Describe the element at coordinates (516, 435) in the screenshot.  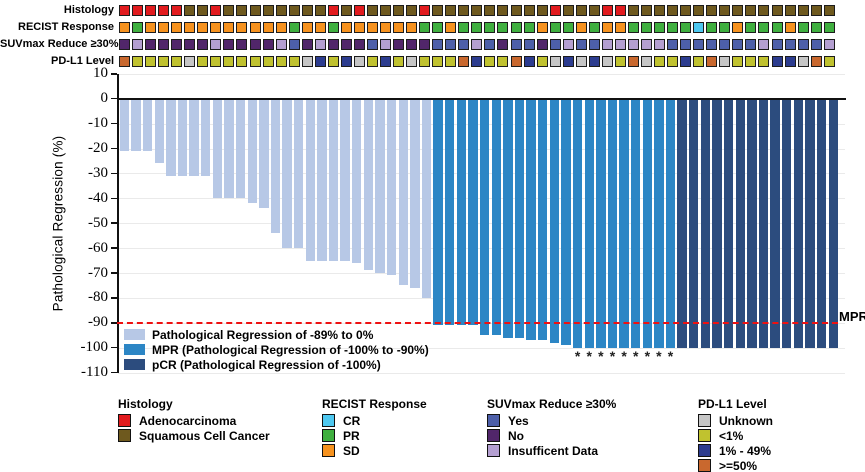
I see `bottom-legend-item-label: No` at that location.